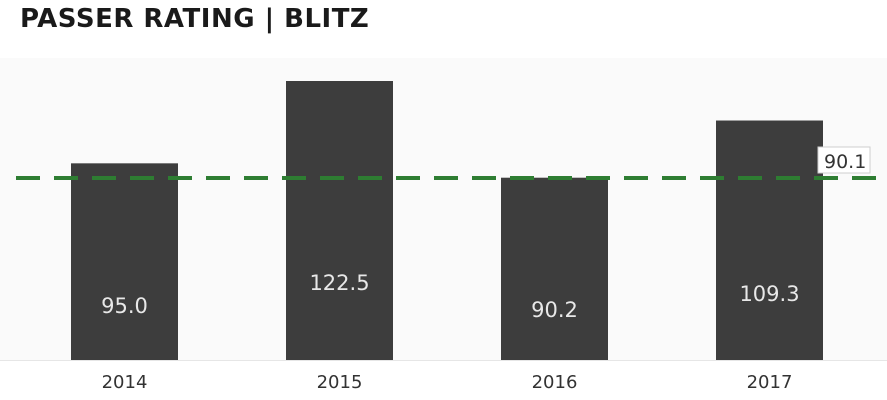 This screenshot has height=400, width=887. Describe the element at coordinates (339, 220) in the screenshot. I see `bar-2015` at that location.